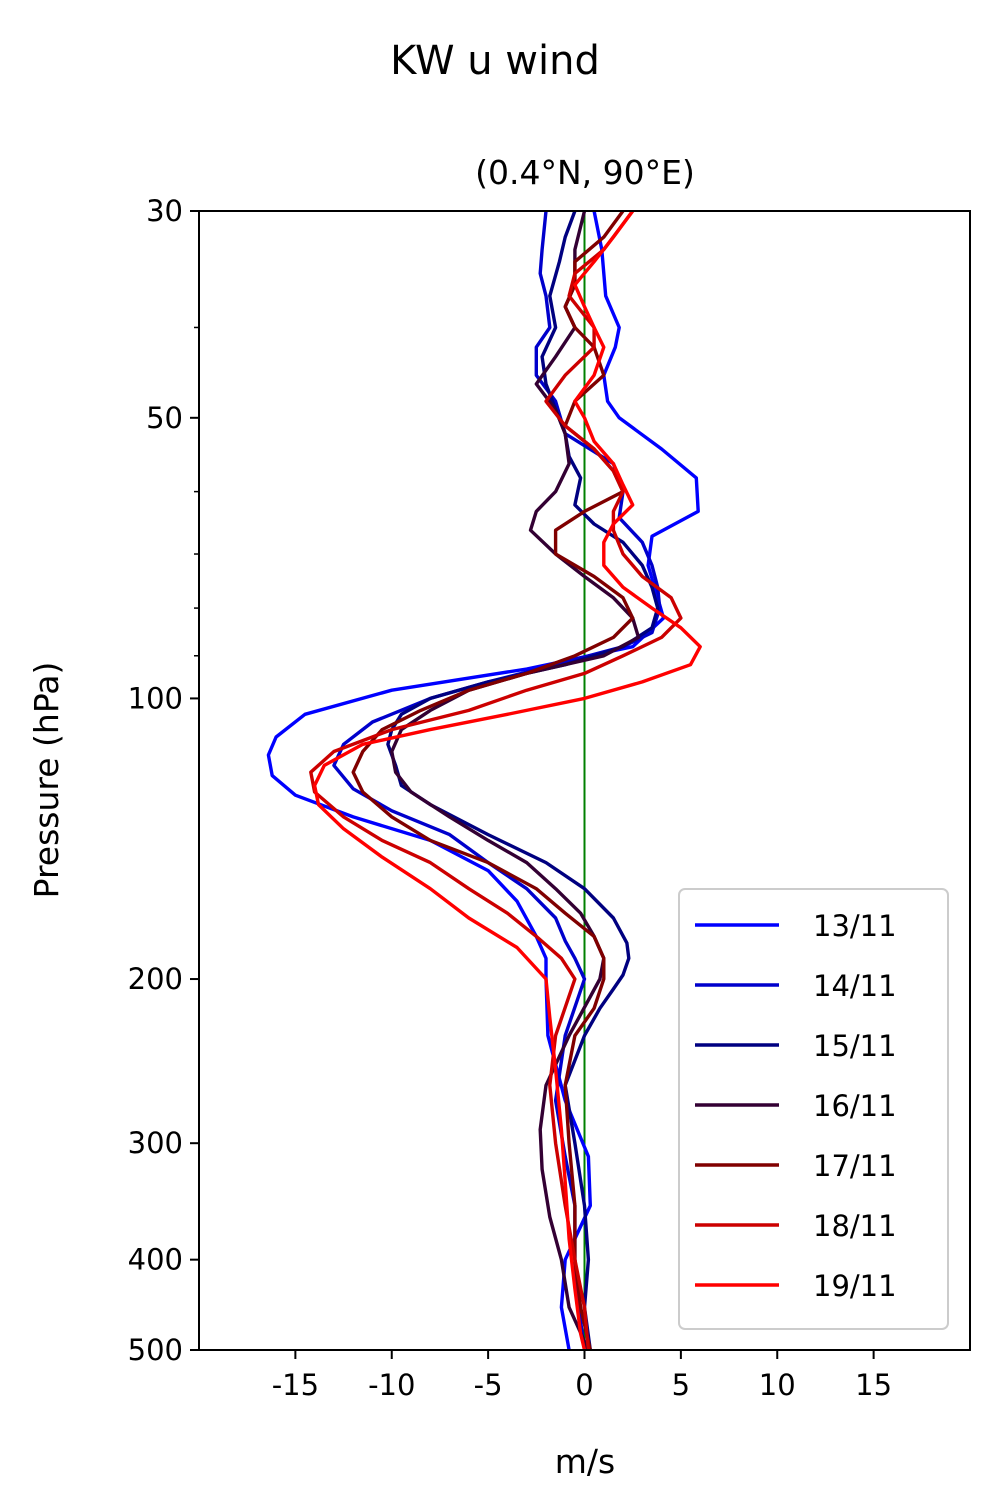 The height and width of the screenshot is (1500, 990). I want to click on legend-label: 13/11, so click(855, 926).